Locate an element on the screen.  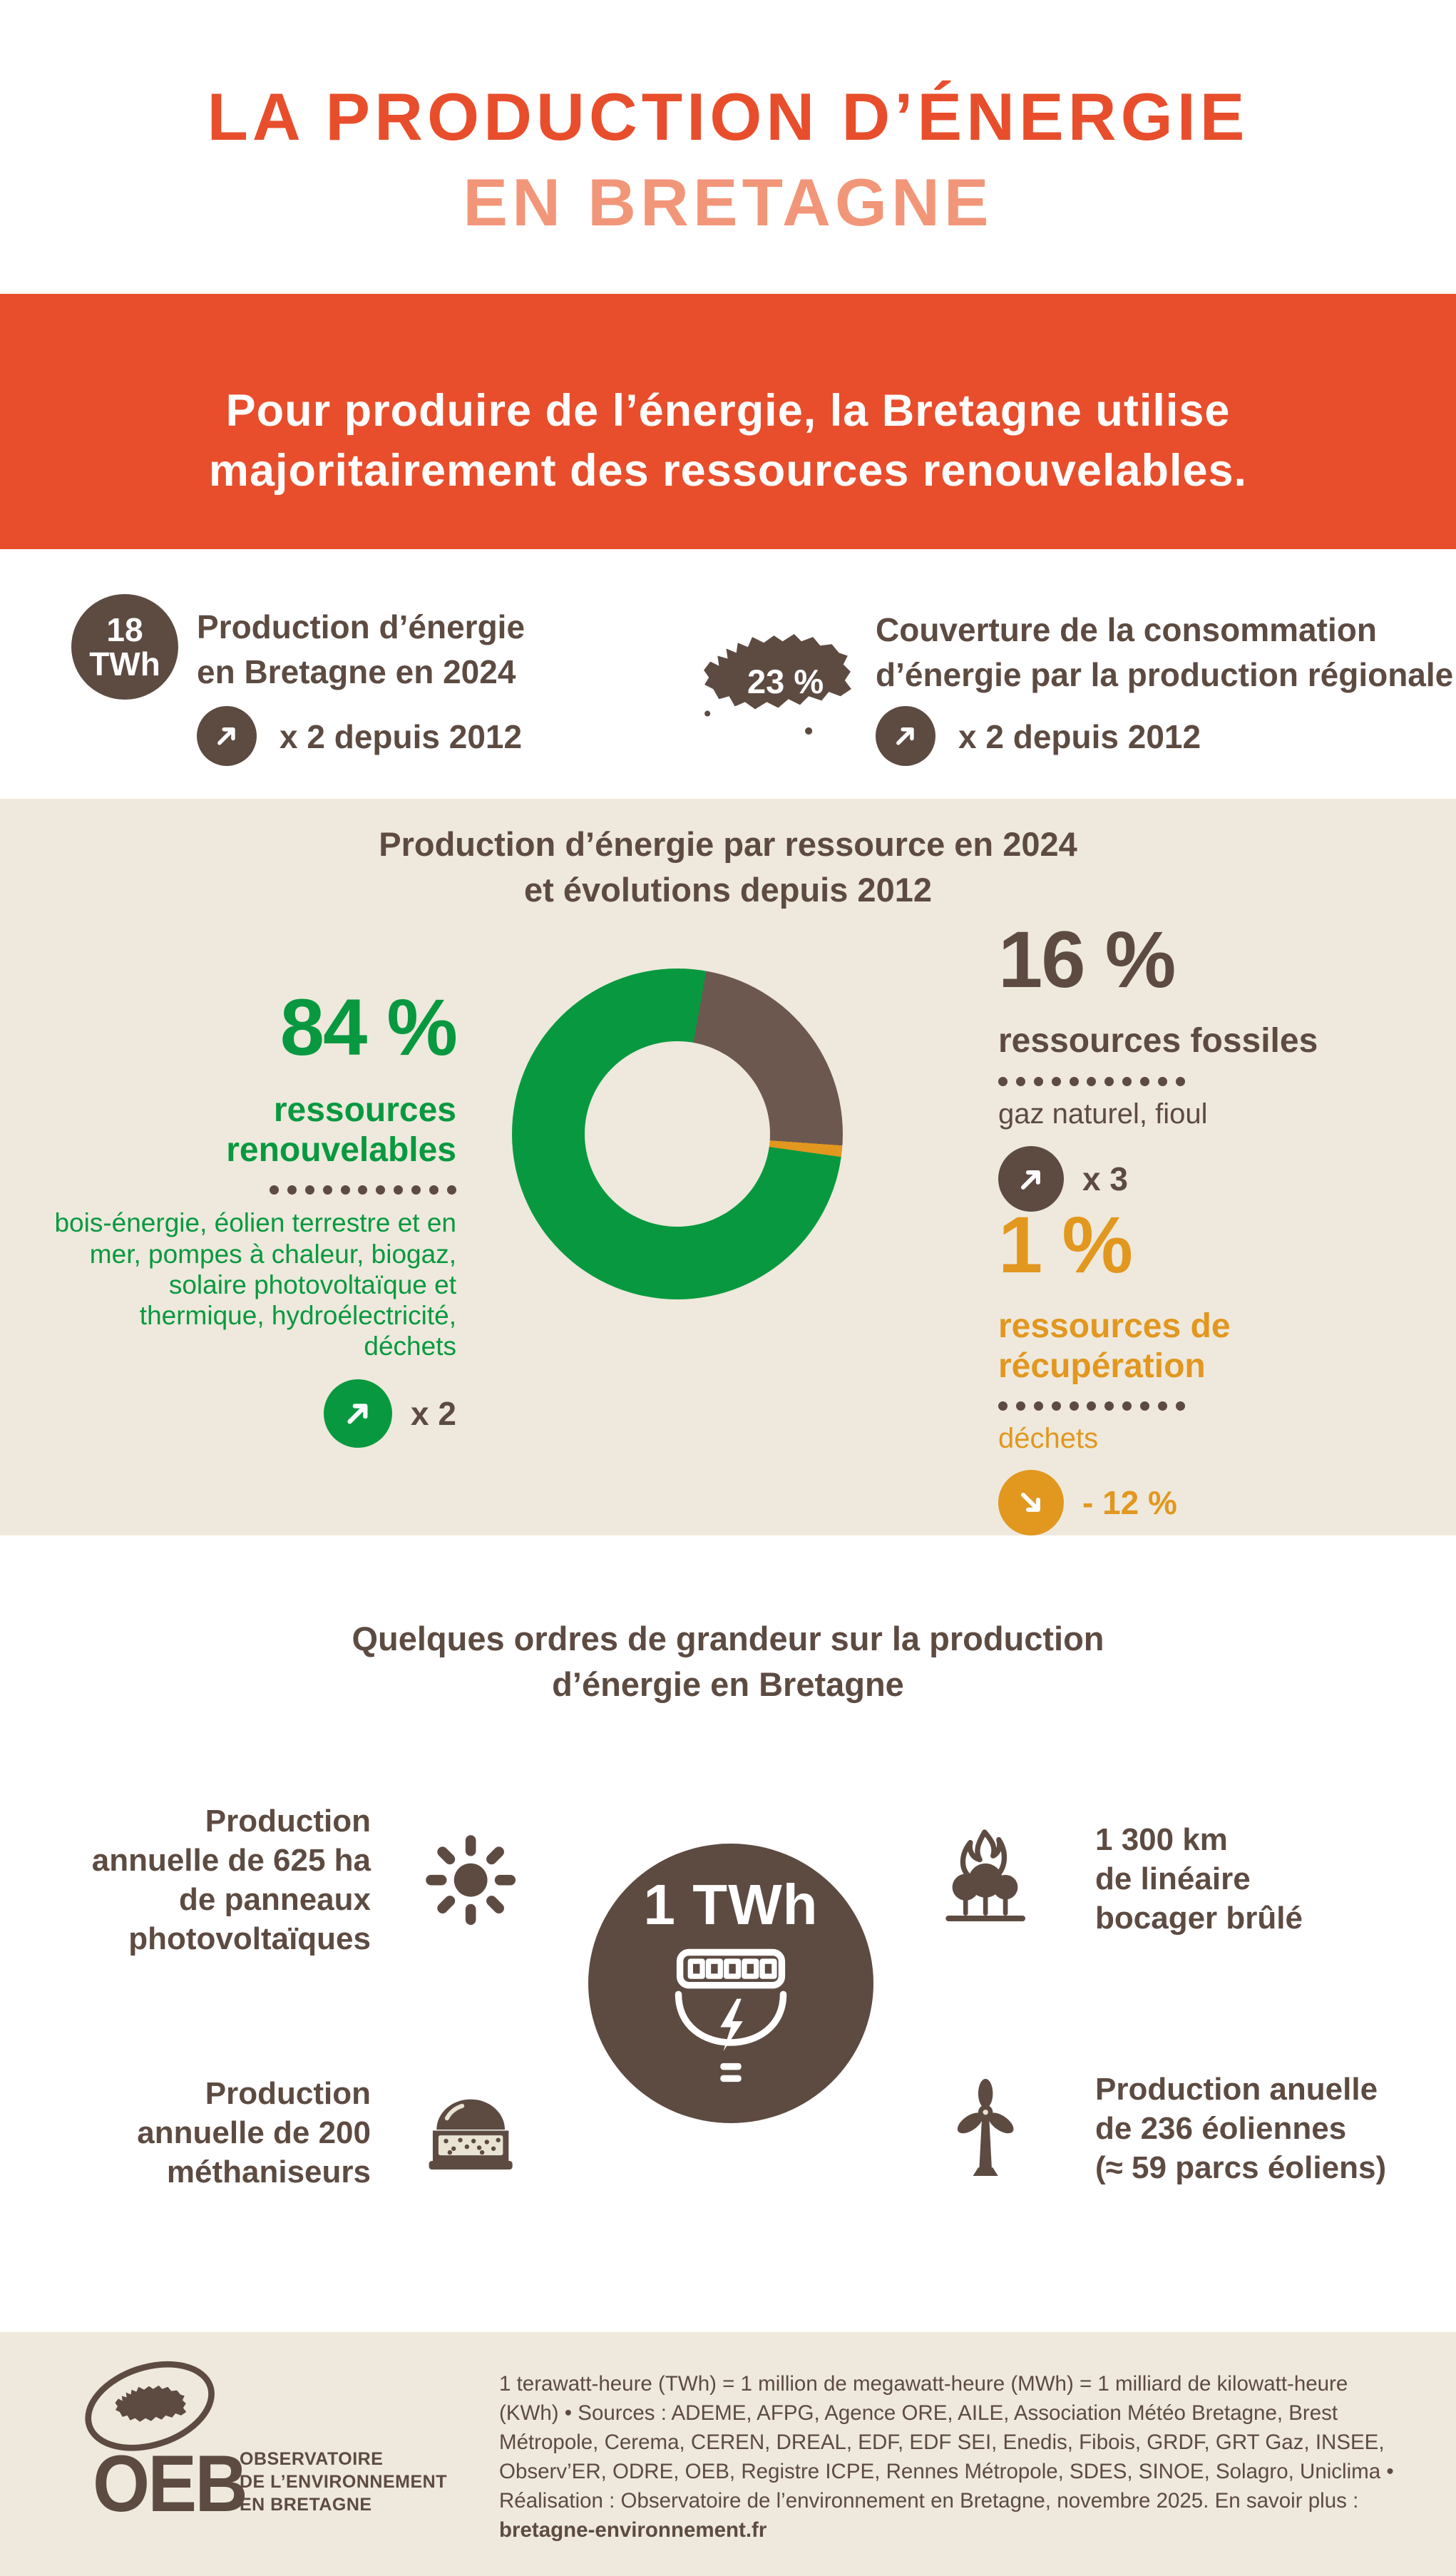
donut-hole is located at coordinates (677, 1134).